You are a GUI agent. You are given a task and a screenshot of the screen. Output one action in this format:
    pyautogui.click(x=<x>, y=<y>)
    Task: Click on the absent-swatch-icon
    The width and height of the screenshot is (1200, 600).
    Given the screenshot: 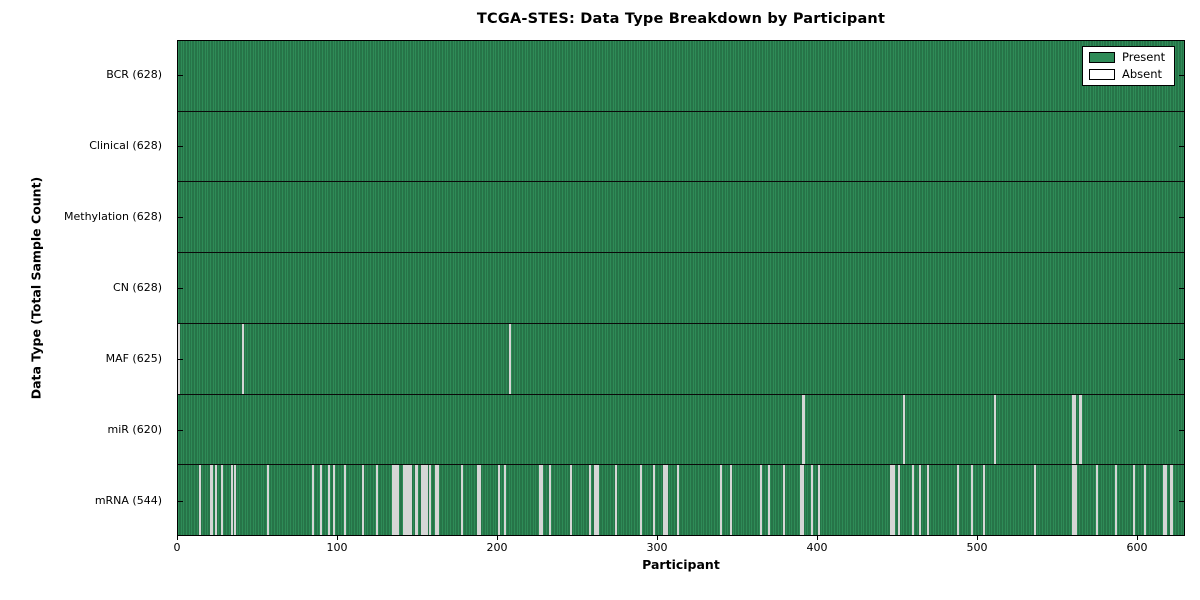 What is the action you would take?
    pyautogui.click(x=1102, y=74)
    